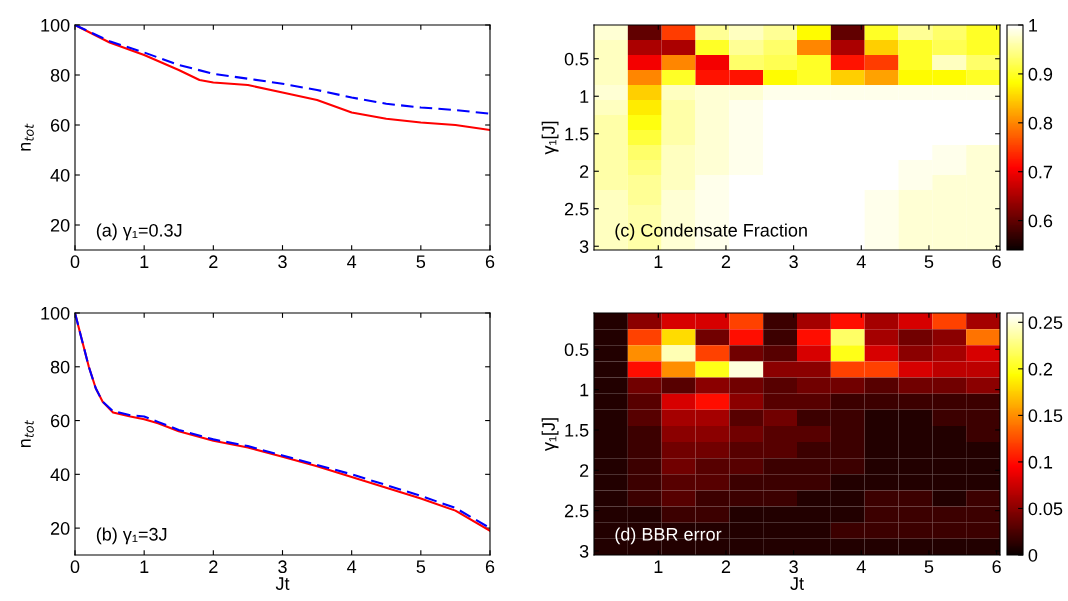 The height and width of the screenshot is (601, 1068). What do you see at coordinates (131, 536) in the screenshot?
I see `annotation: (b) γ₁=3J` at bounding box center [131, 536].